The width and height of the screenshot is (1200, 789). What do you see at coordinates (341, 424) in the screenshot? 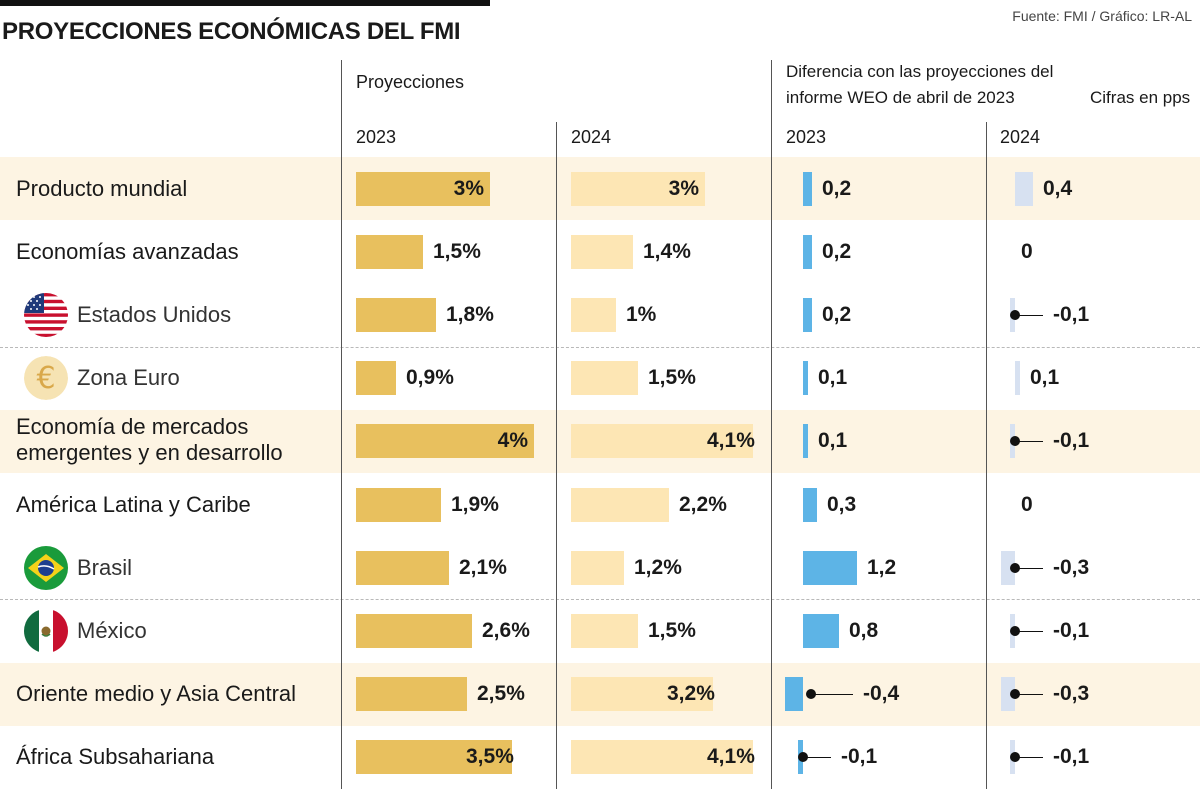
I see `divider-projections` at bounding box center [341, 424].